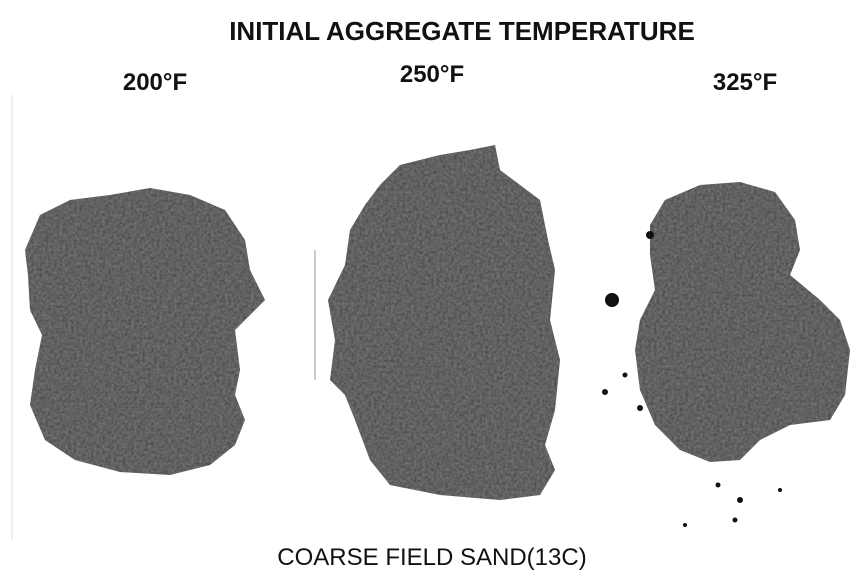  What do you see at coordinates (431, 557) in the screenshot?
I see `caption: COARSE FIELD SAND(13C)` at bounding box center [431, 557].